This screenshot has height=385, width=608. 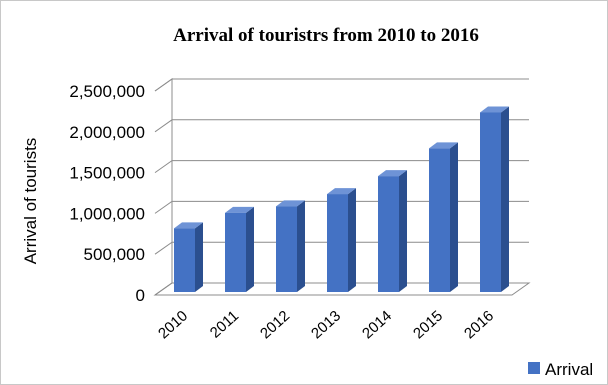 I want to click on x-tick-label: 2014, so click(x=377, y=324).